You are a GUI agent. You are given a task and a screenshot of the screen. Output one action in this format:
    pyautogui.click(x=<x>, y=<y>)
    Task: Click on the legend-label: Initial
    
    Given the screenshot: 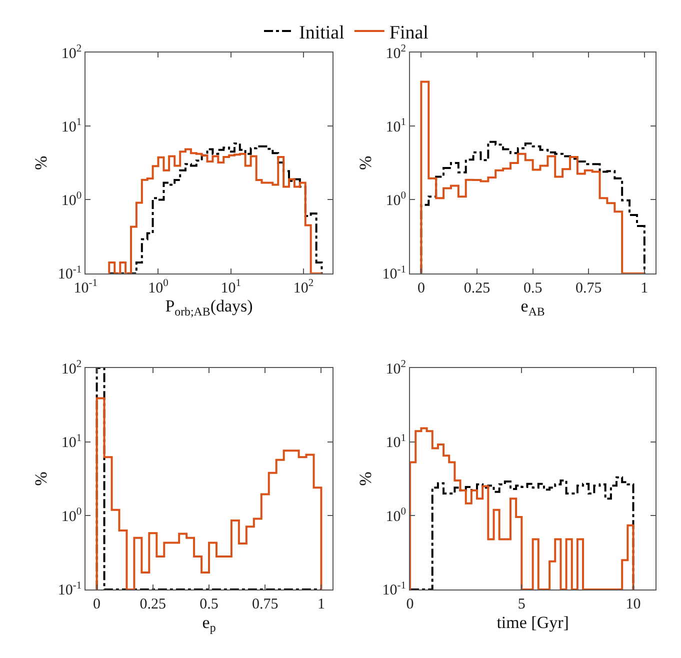 What is the action you would take?
    pyautogui.click(x=321, y=33)
    